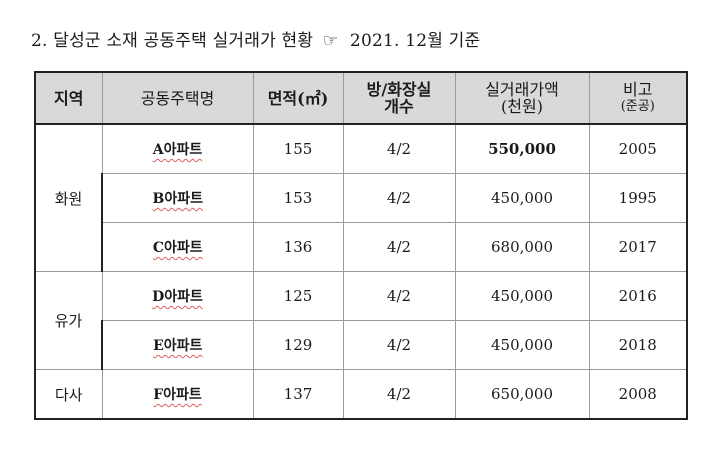  I want to click on pointing-hand-icon: ☞, so click(330, 41).